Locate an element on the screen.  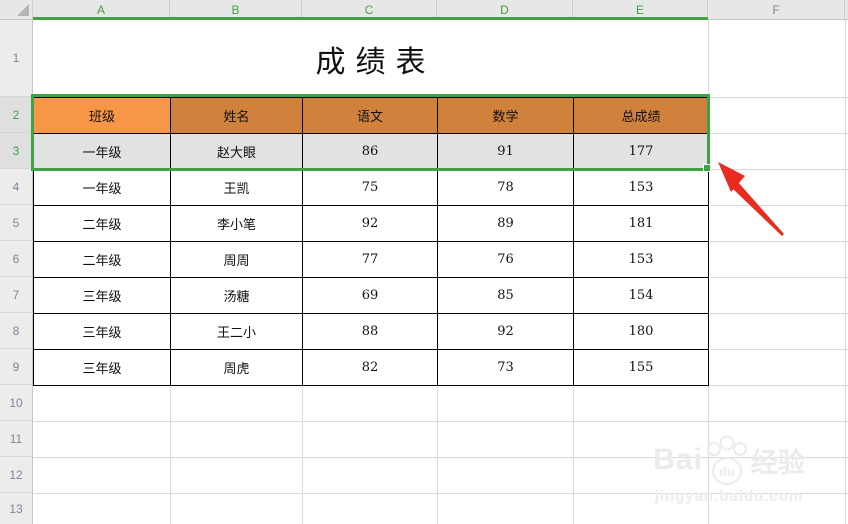
table-row: 二年级 周周 77 76 153 is located at coordinates (371, 260).